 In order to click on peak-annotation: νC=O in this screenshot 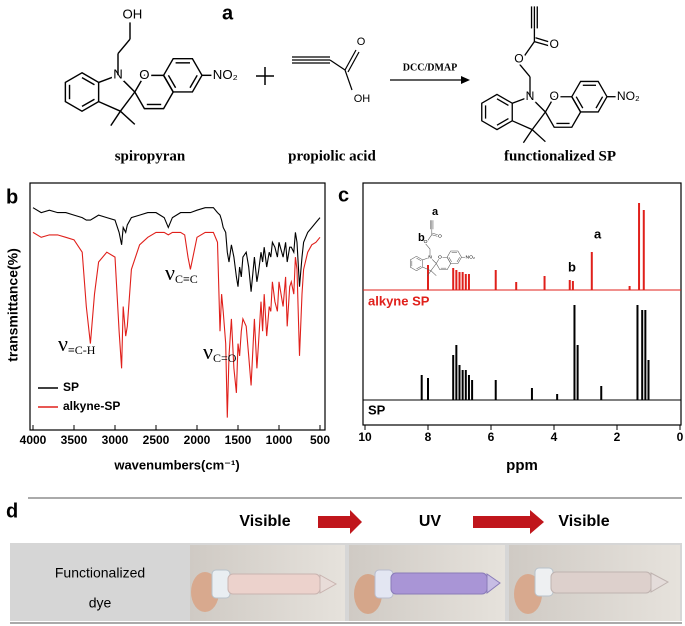, I will do `click(220, 352)`.